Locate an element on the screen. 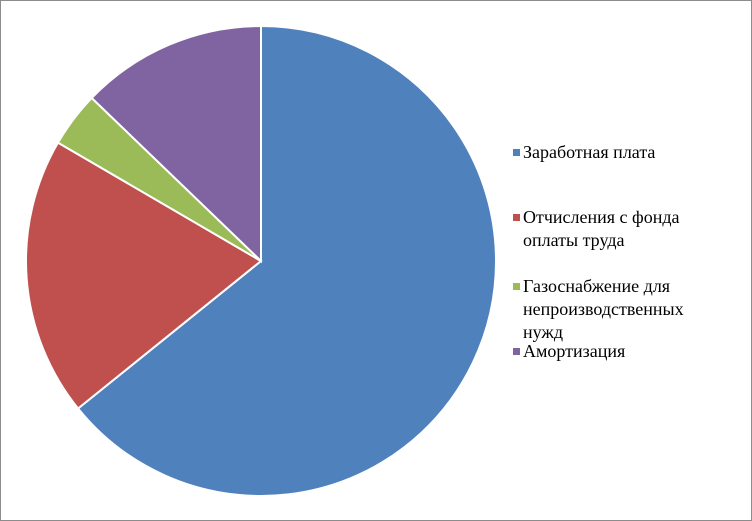 The width and height of the screenshot is (752, 521). legend-item: Амортизация is located at coordinates (615, 351).